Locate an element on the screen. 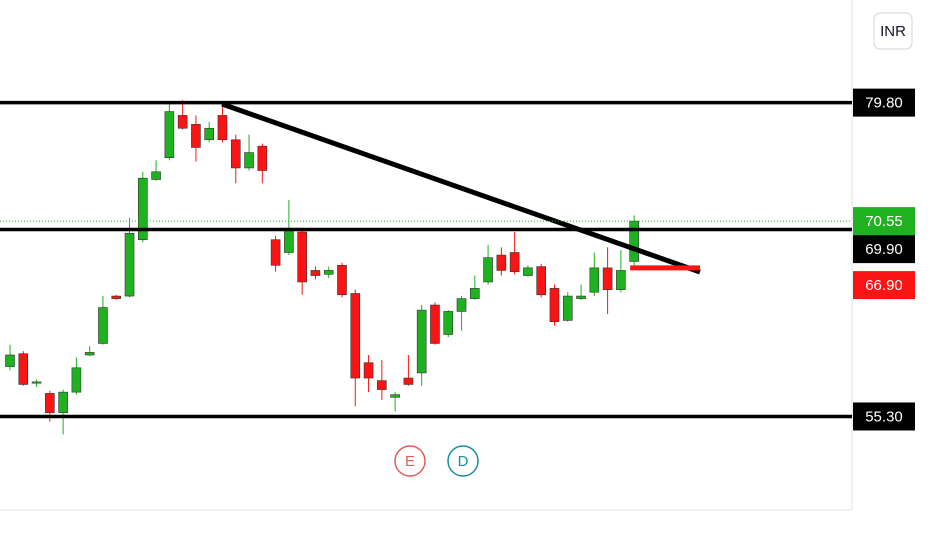 This screenshot has width=932, height=550. level-label: 69.90 is located at coordinates (884, 249).